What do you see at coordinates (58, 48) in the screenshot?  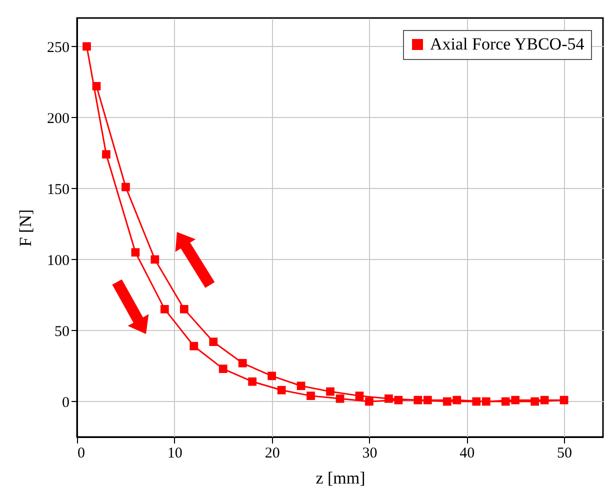 I see `y-tick-label: 250` at bounding box center [58, 48].